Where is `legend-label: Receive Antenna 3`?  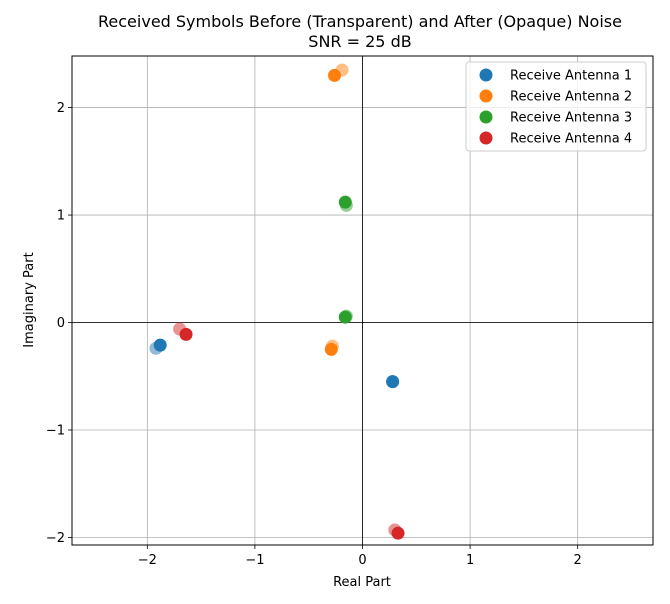 legend-label: Receive Antenna 3 is located at coordinates (571, 118).